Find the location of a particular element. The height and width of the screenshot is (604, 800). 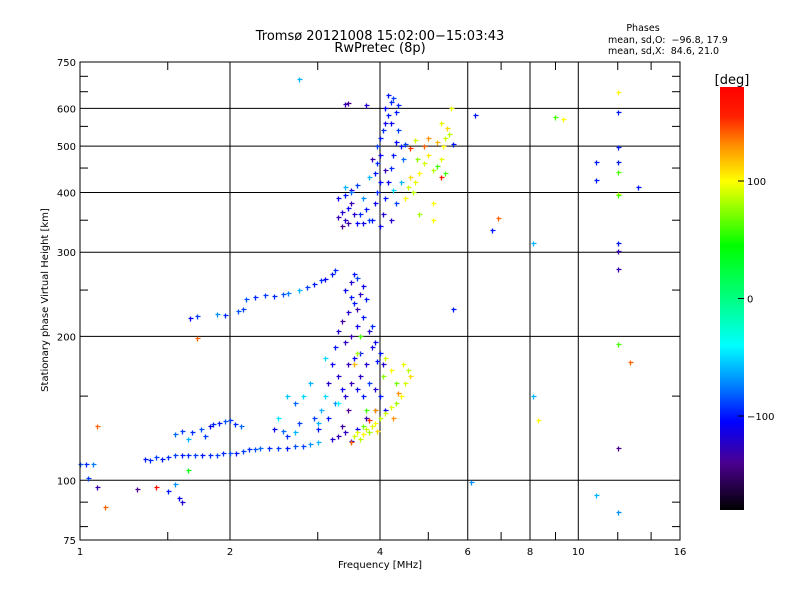

y-tick-label: 750 is located at coordinates (66, 63).